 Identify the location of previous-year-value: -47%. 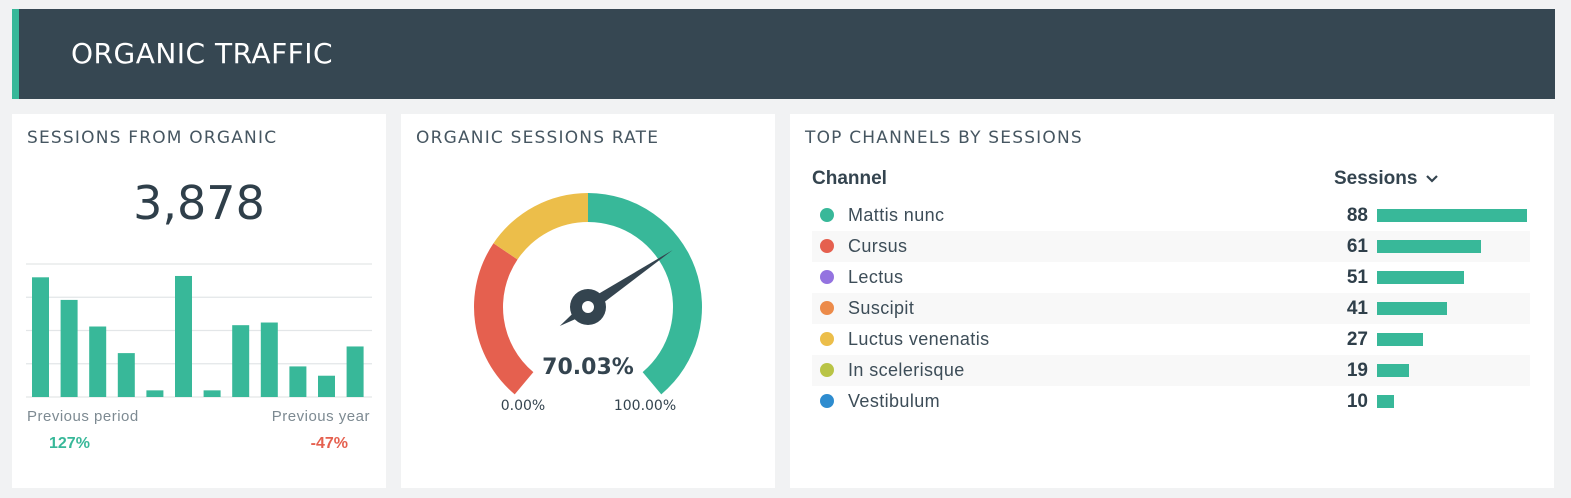
(329, 443).